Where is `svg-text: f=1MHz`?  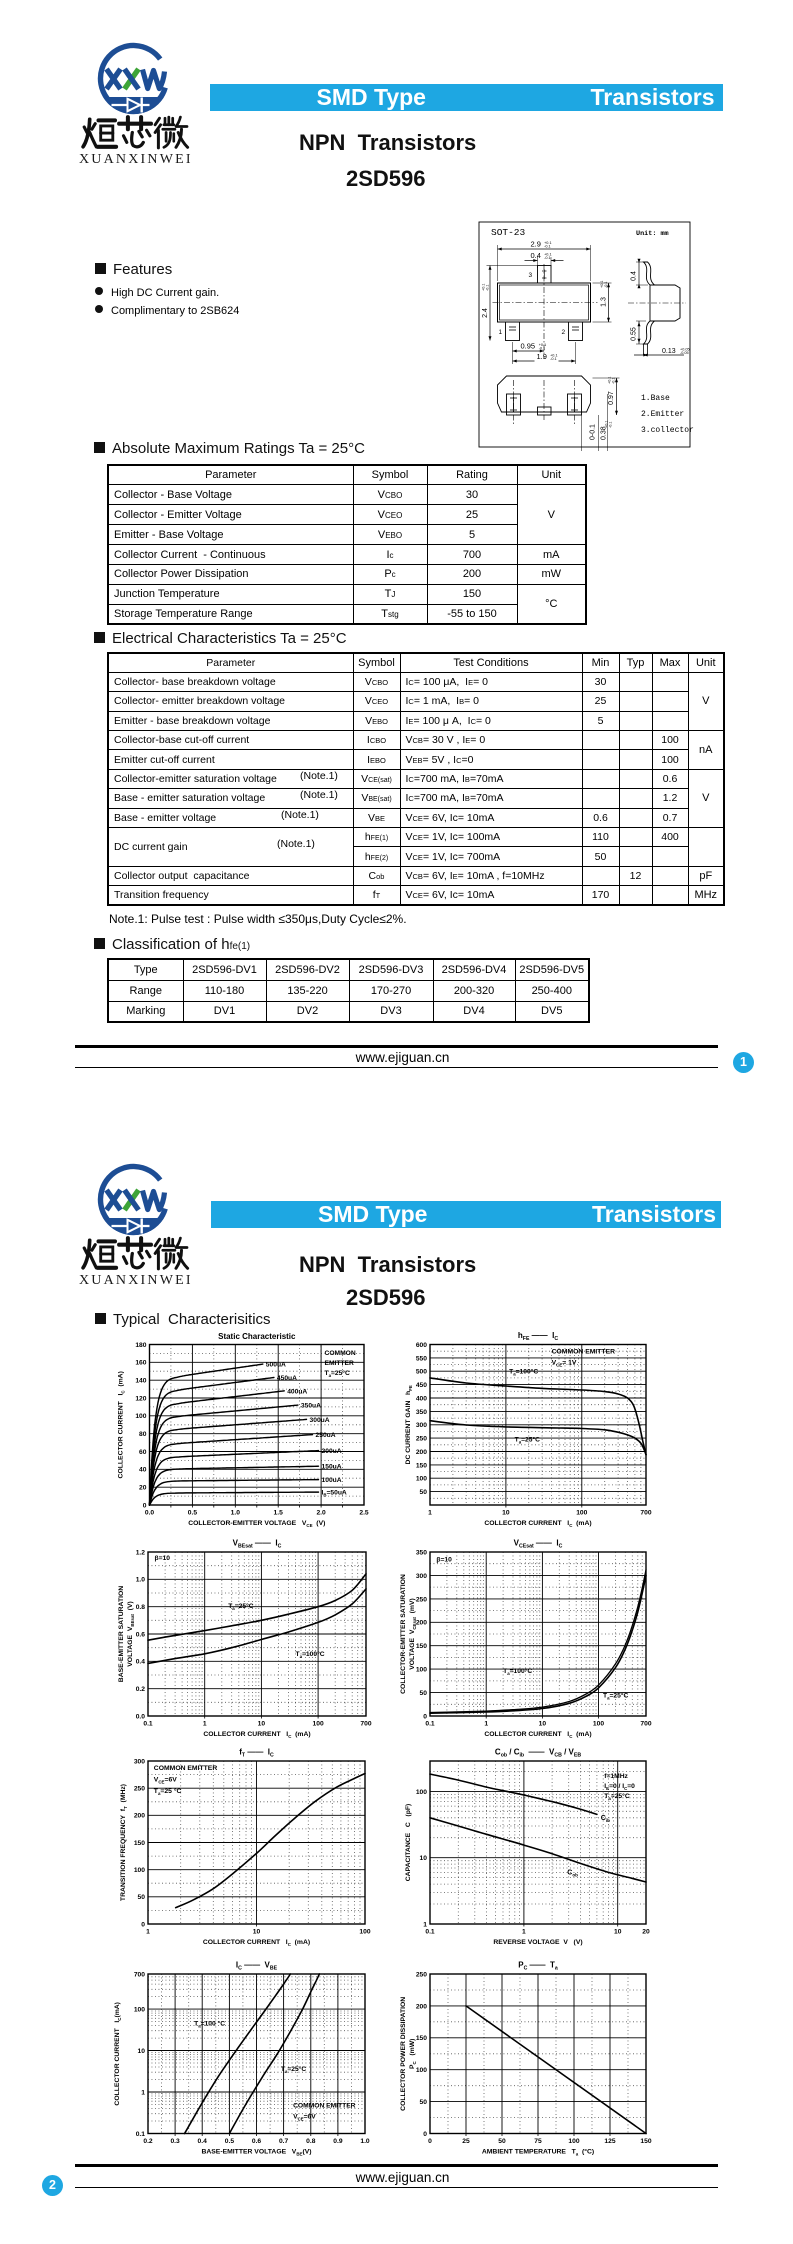 svg-text: f=1MHz is located at coordinates (616, 1776).